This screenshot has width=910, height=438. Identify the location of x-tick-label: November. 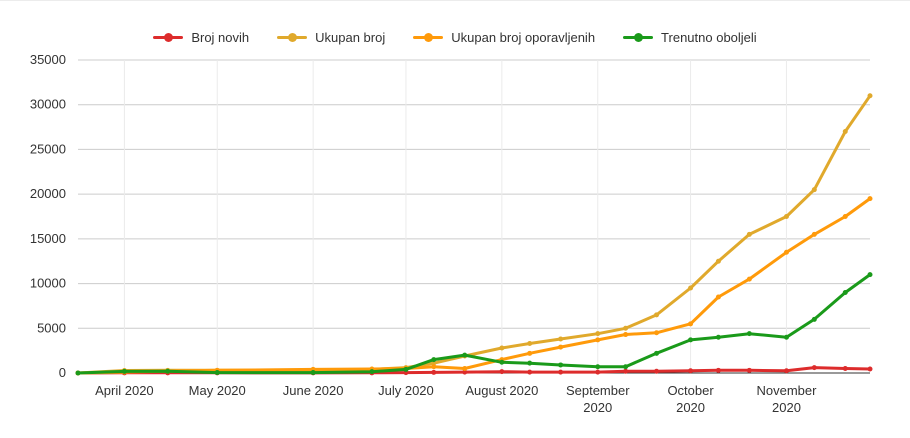
(786, 390).